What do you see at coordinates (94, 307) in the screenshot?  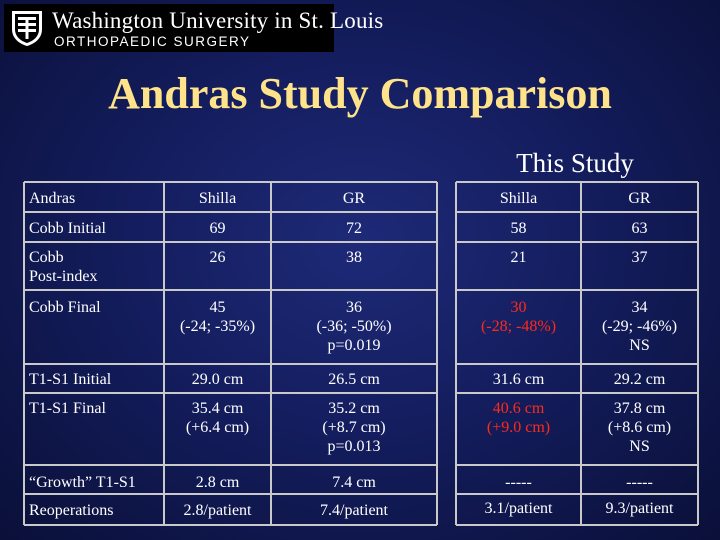 I see `row-label: Cobb Final` at bounding box center [94, 307].